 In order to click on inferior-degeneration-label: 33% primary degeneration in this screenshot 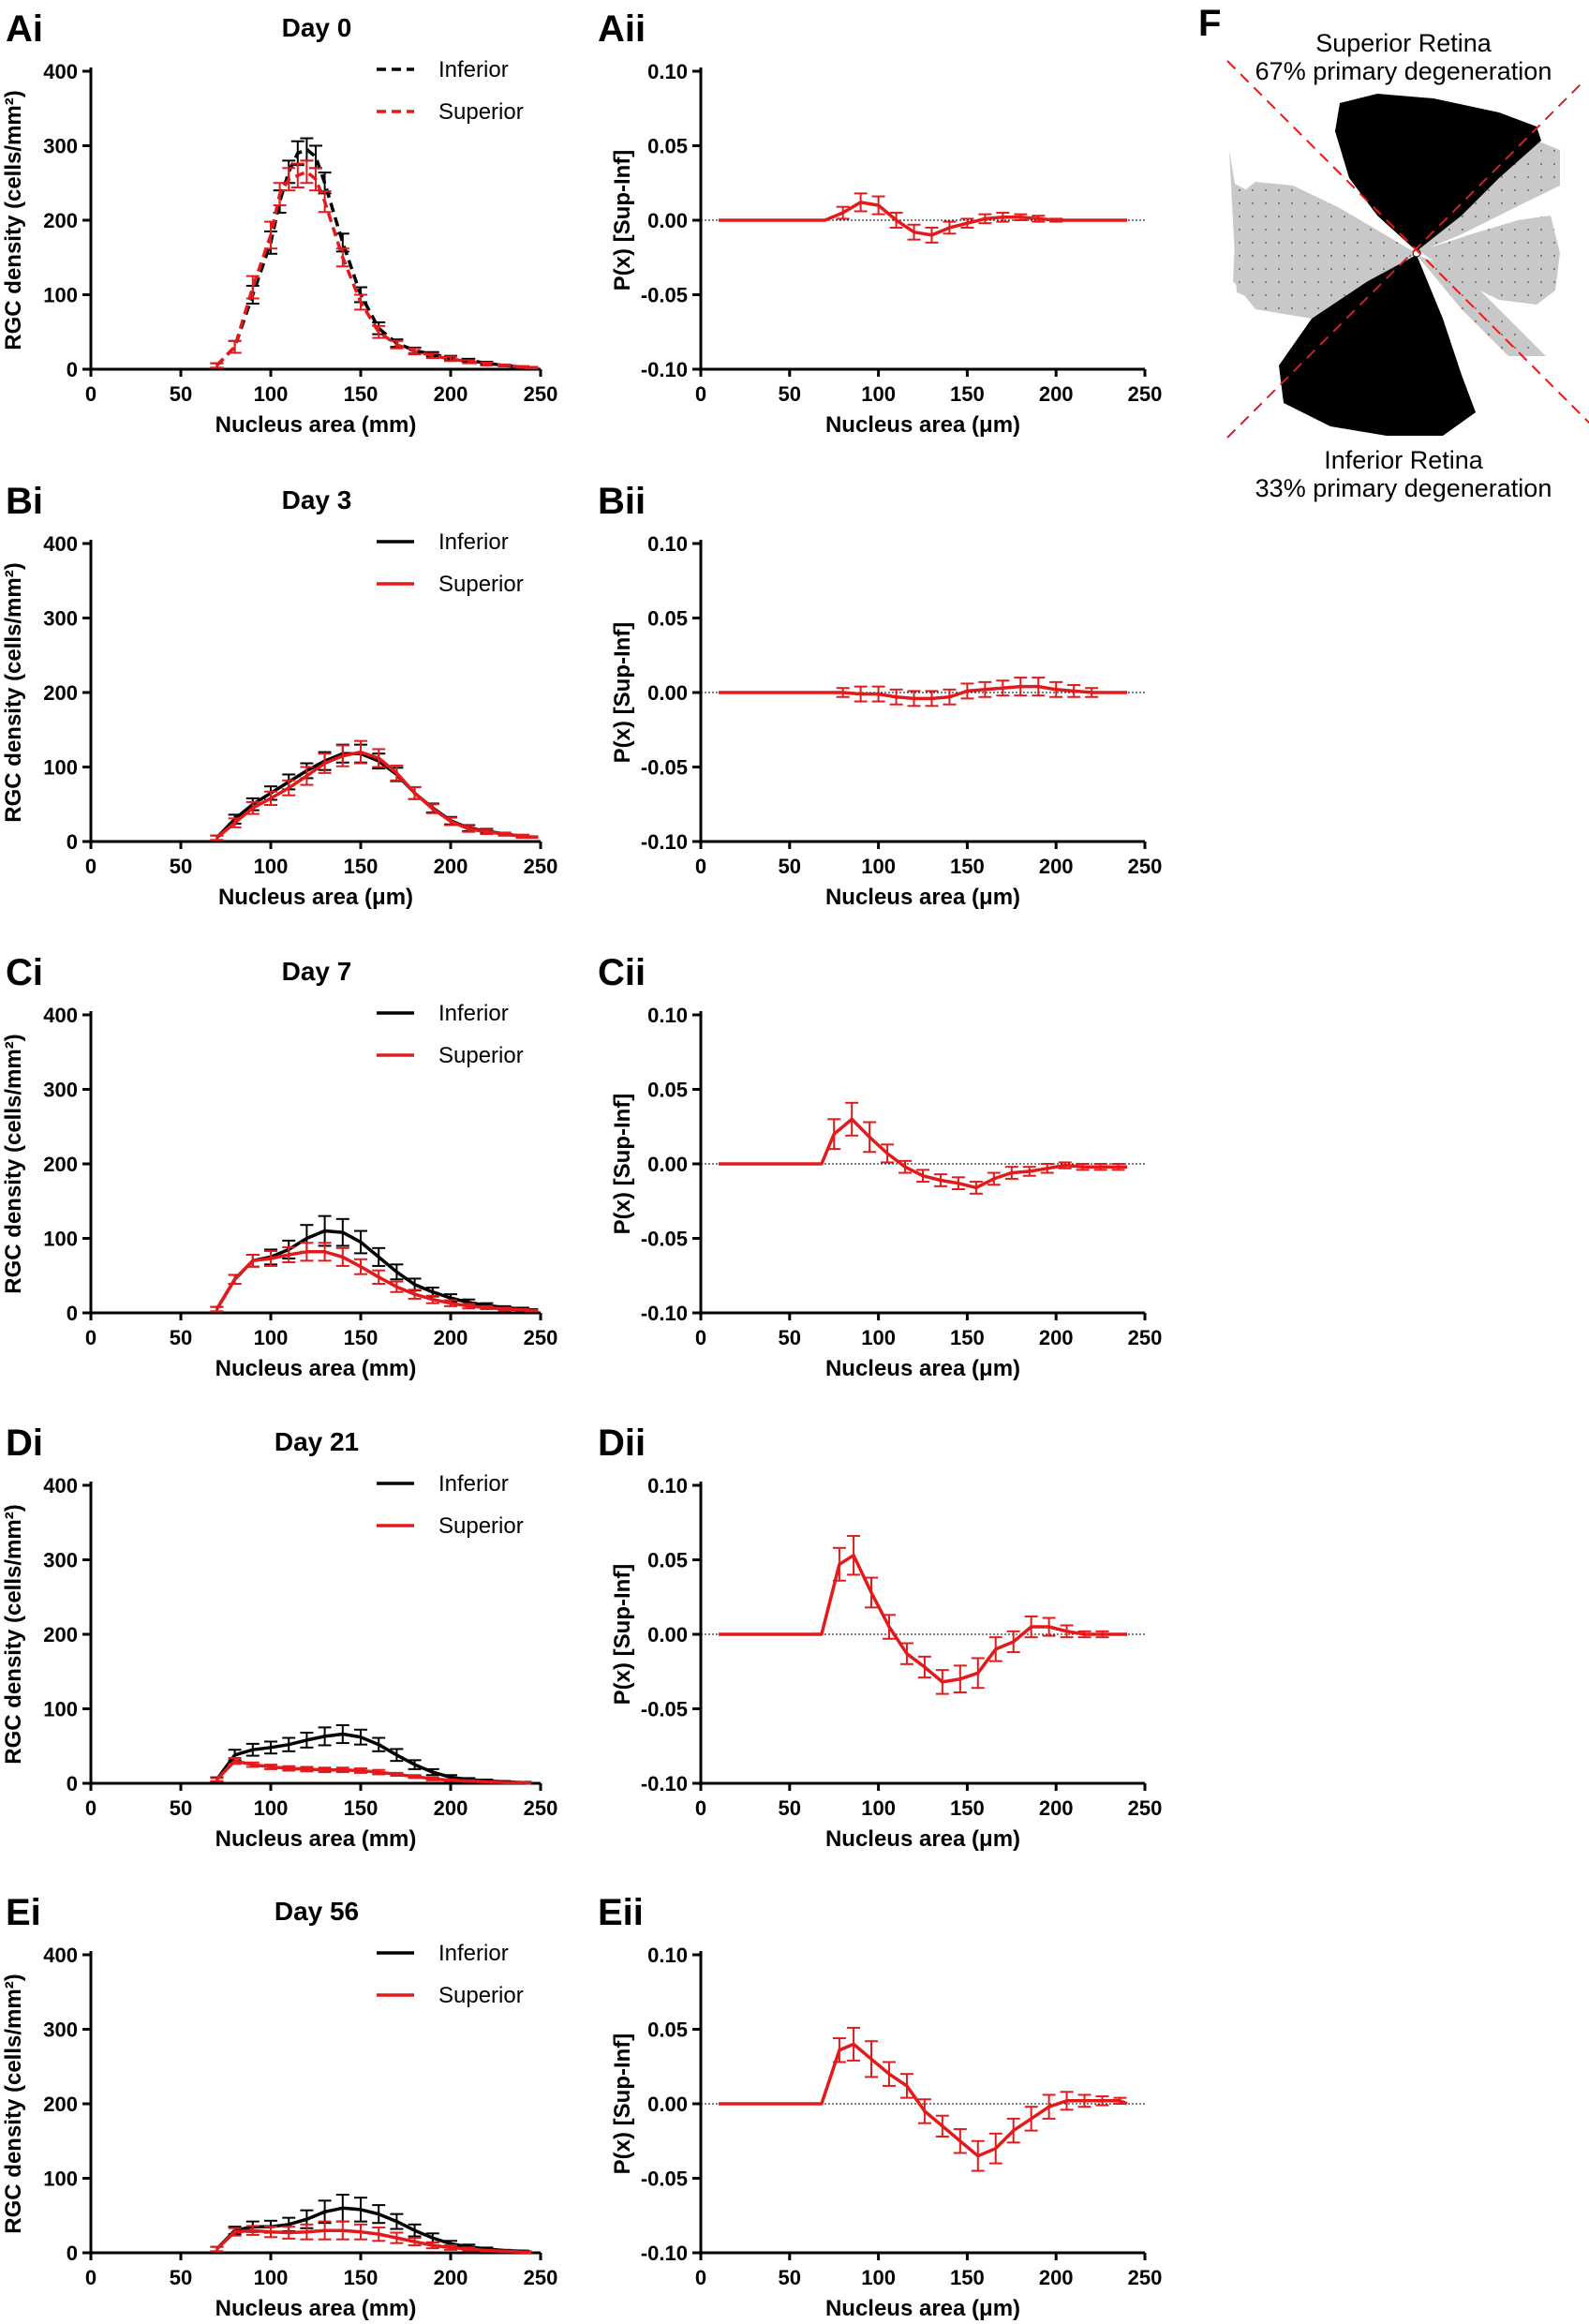, I will do `click(1404, 488)`.